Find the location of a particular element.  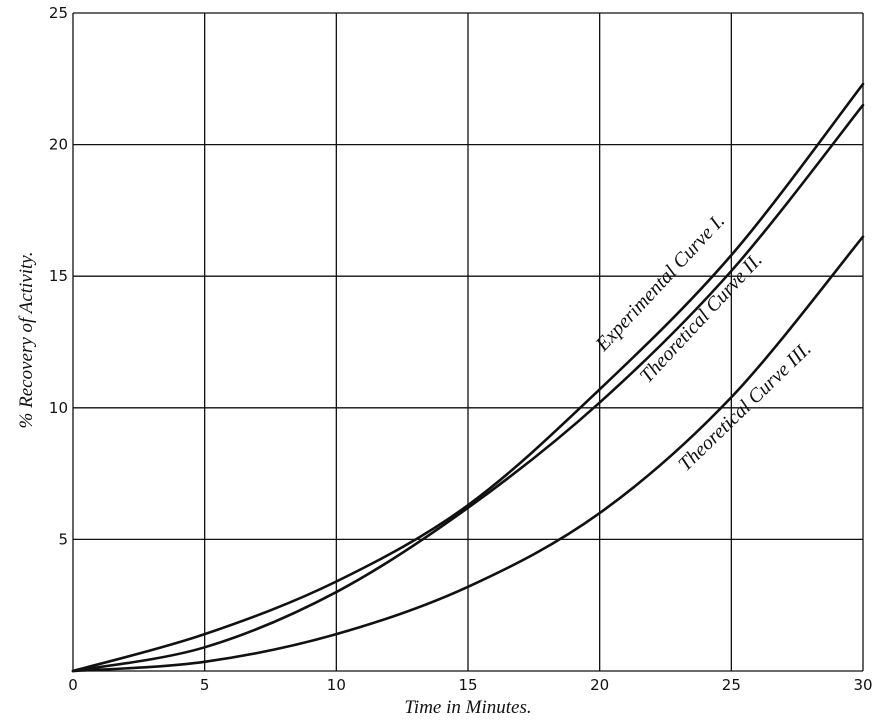

x-tick-label: 5 is located at coordinates (205, 685).